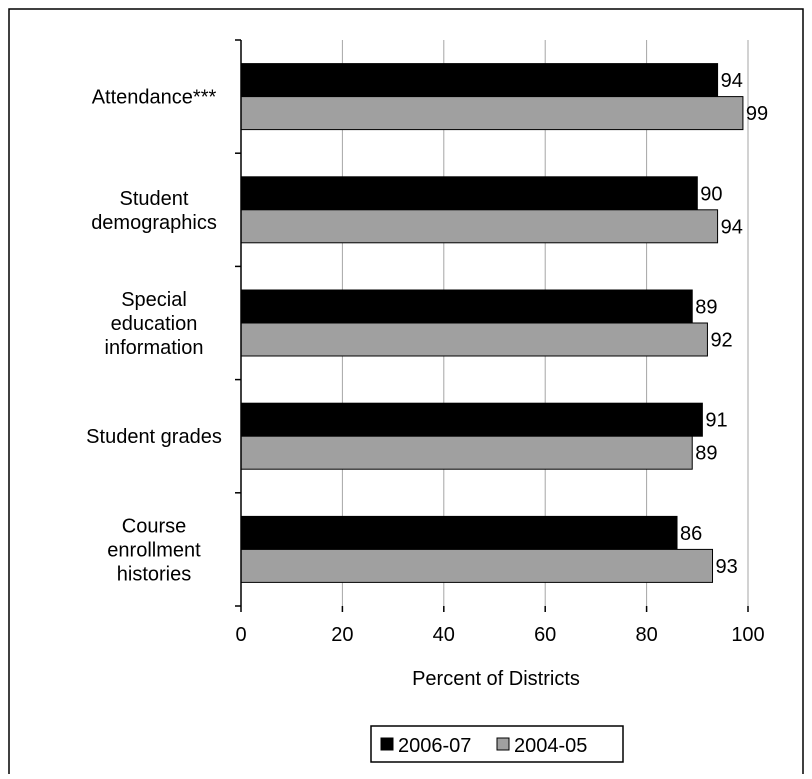 The height and width of the screenshot is (779, 812). I want to click on x-tick-label-60: 60, so click(545, 635).